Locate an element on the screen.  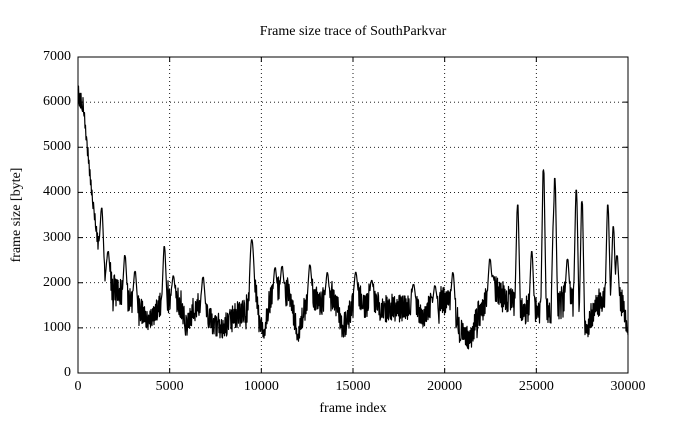
x-tick-label: 20000 is located at coordinates (445, 386).